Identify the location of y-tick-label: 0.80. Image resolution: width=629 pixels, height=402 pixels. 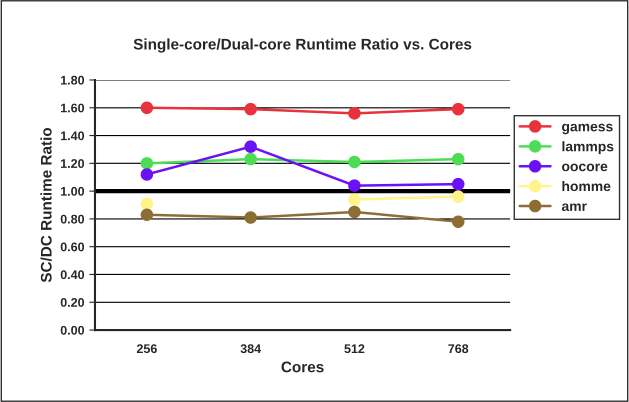
(72, 219).